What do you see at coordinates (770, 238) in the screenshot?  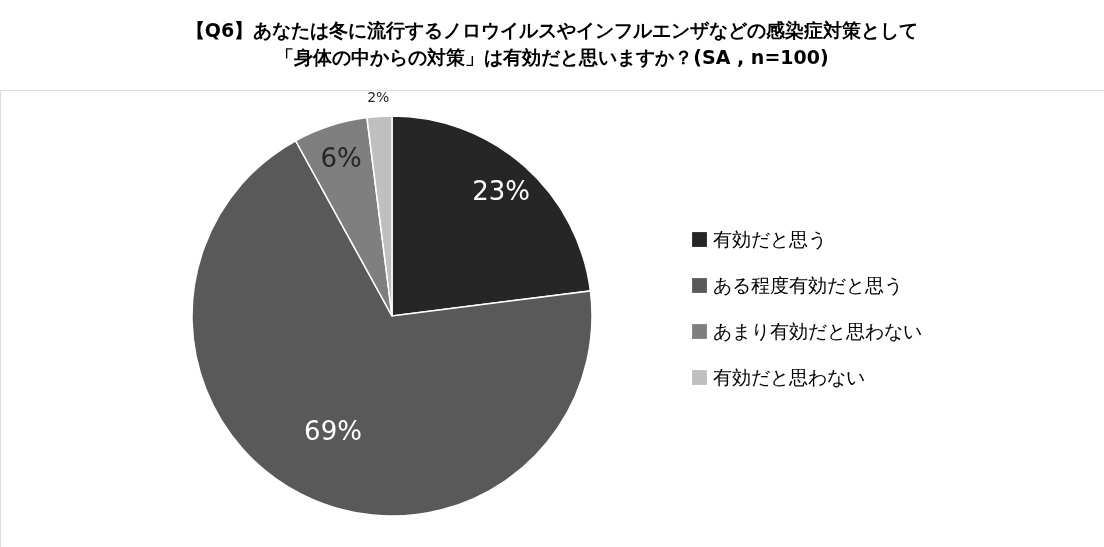 I see `legend-label: 有効だと思う` at bounding box center [770, 238].